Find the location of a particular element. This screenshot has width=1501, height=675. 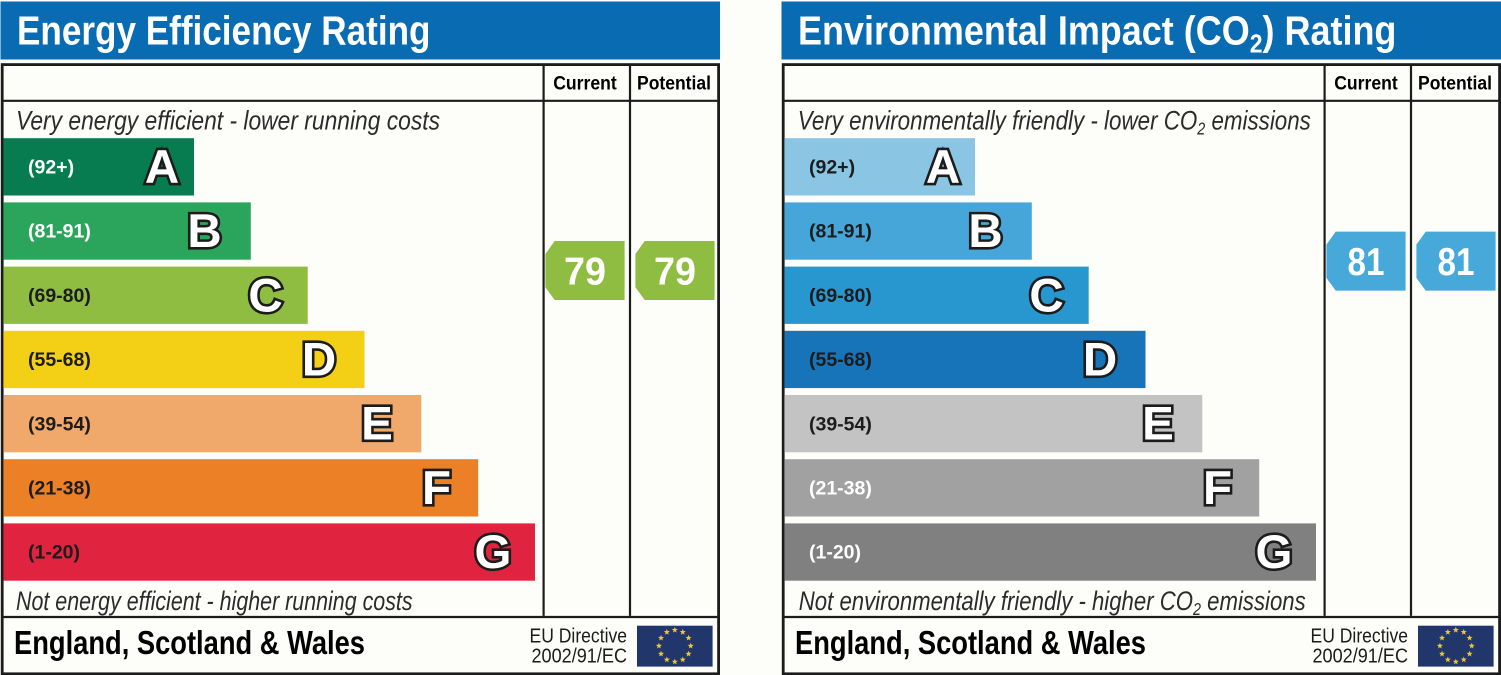

svg-text: Environmental Impact (CO is located at coordinates (1024, 31).